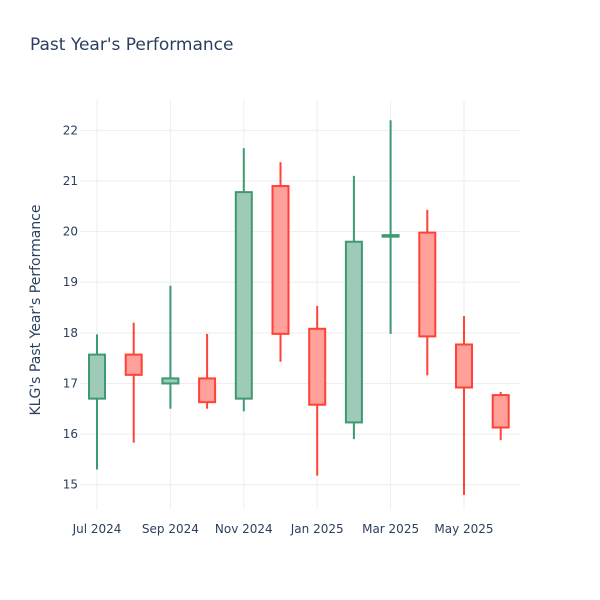 Image resolution: width=600 pixels, height=600 pixels. What do you see at coordinates (36, 310) in the screenshot?
I see `y-axis-label: KLG's Past Year's Performance` at bounding box center [36, 310].